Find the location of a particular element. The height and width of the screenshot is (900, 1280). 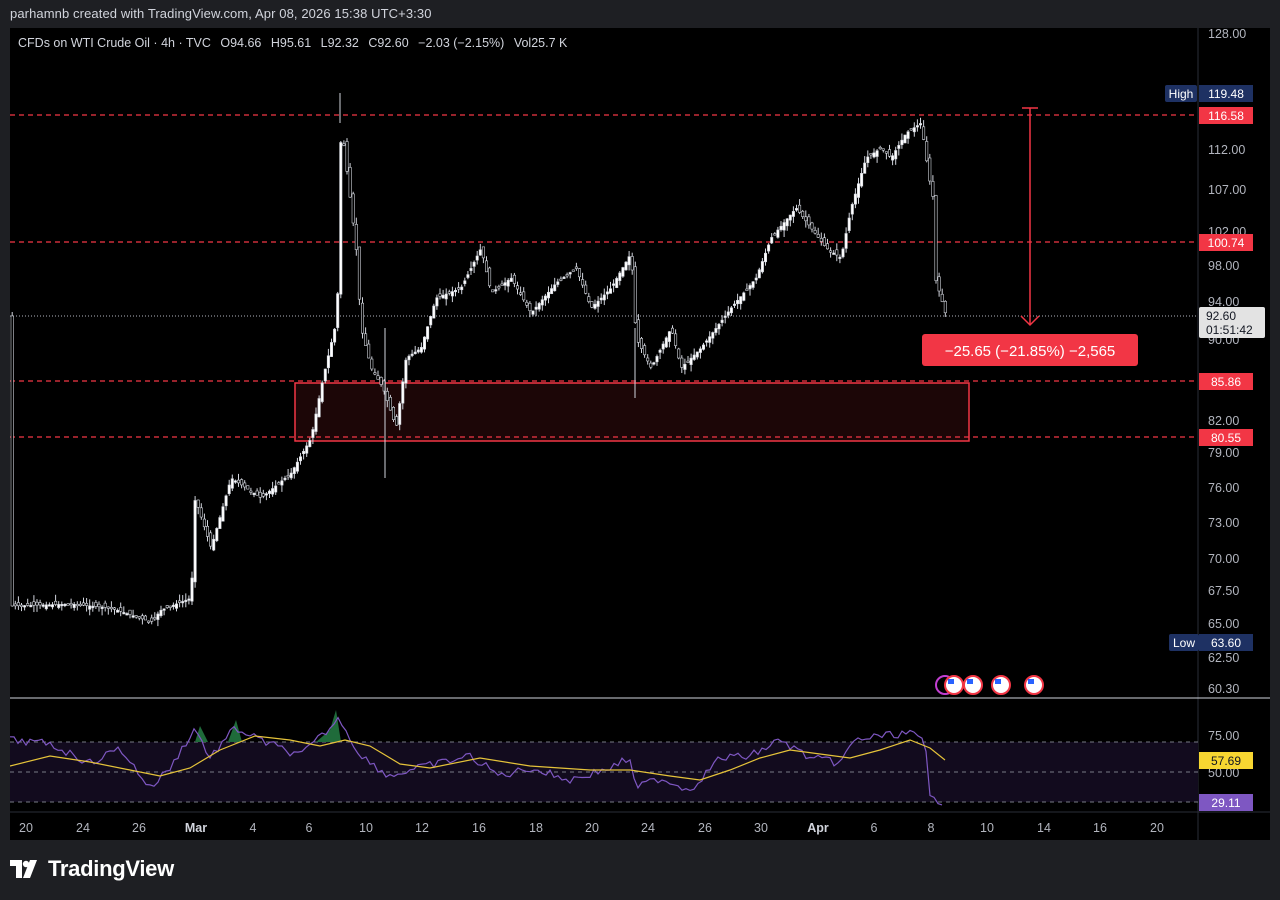

level-value-85: 85.86 is located at coordinates (1226, 382).